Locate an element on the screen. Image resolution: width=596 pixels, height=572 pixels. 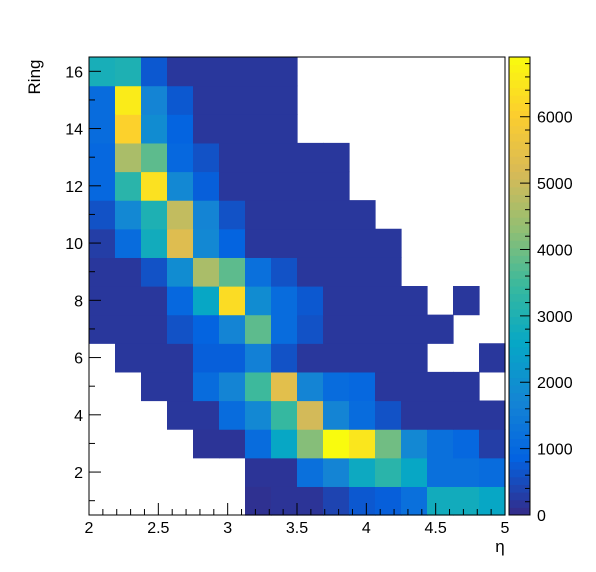
colorbar-tick-label: 6000 is located at coordinates (555, 118).